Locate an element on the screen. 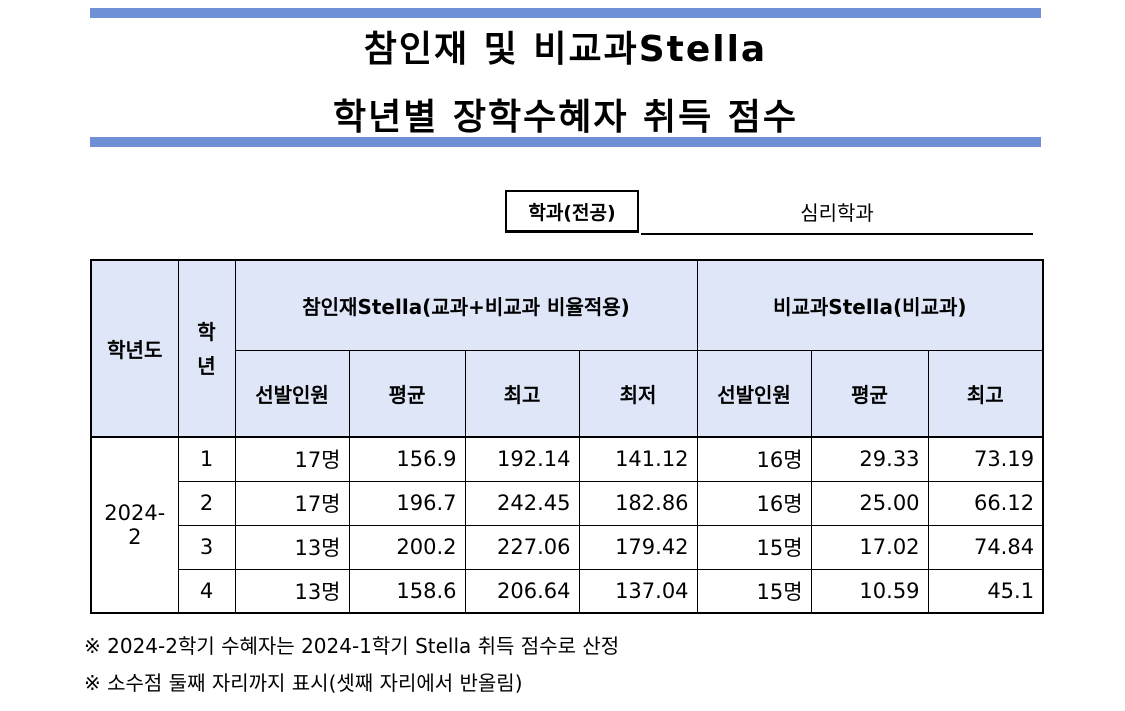  table-row: 3 13명 200.2 227.06 179.42 15명 17.02 74.84 is located at coordinates (567, 547).